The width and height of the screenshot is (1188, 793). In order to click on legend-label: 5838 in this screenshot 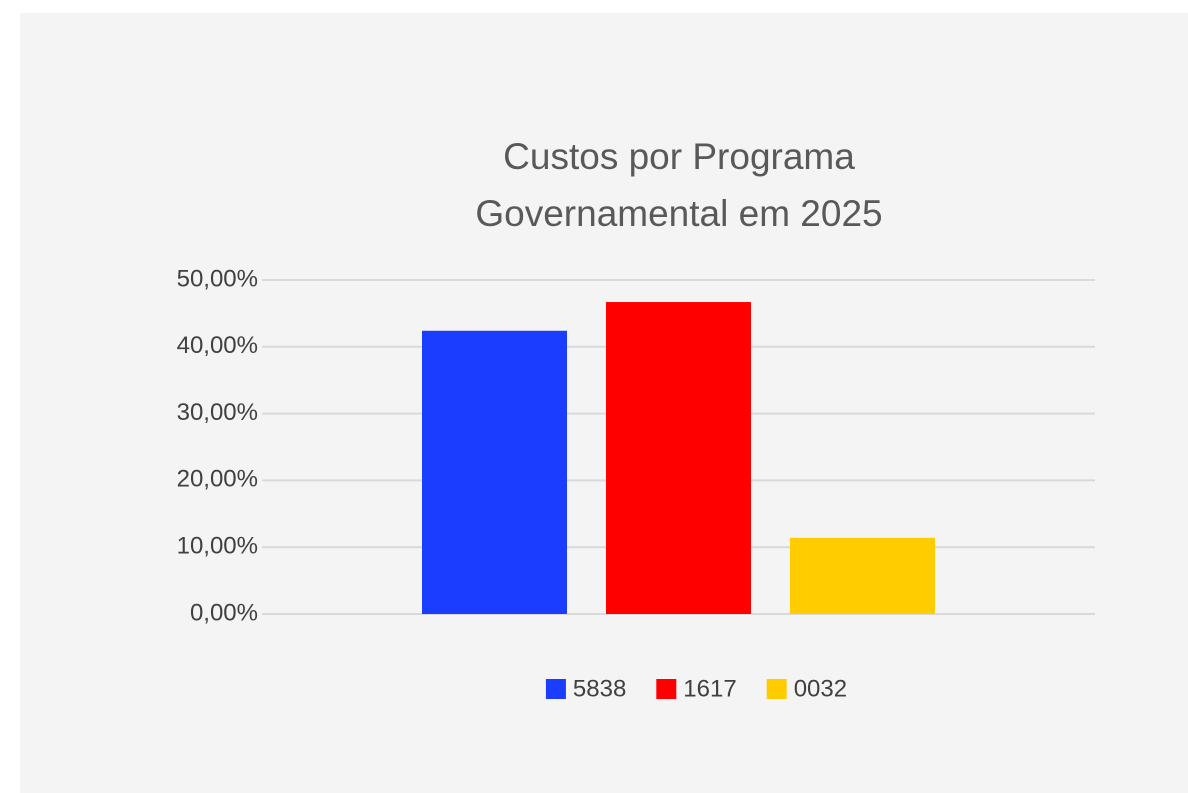, I will do `click(599, 688)`.